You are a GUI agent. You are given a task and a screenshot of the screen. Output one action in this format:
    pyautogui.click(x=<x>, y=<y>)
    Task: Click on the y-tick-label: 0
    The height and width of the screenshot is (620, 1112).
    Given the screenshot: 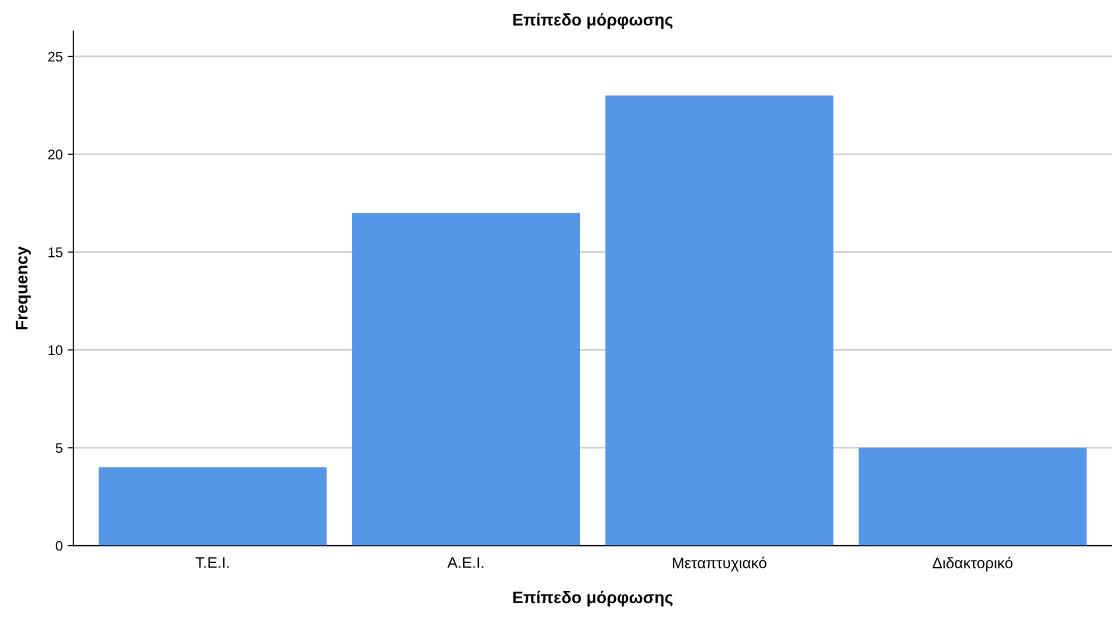 What is the action you would take?
    pyautogui.click(x=59, y=545)
    